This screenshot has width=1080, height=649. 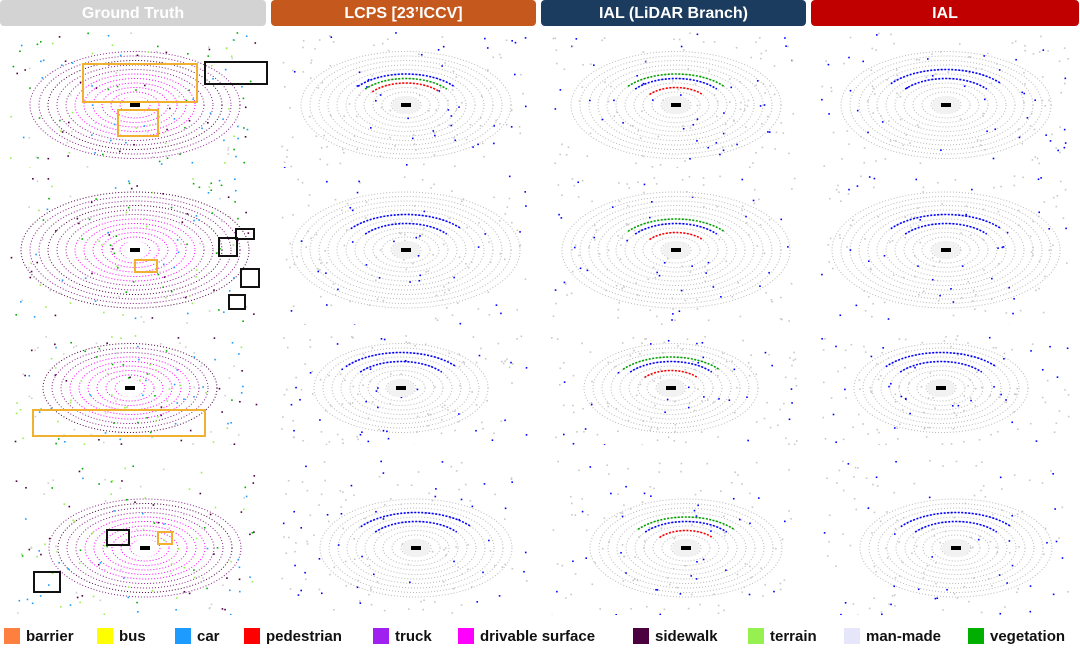 What do you see at coordinates (406, 80) in the screenshot?
I see `segment-arc` at bounding box center [406, 80].